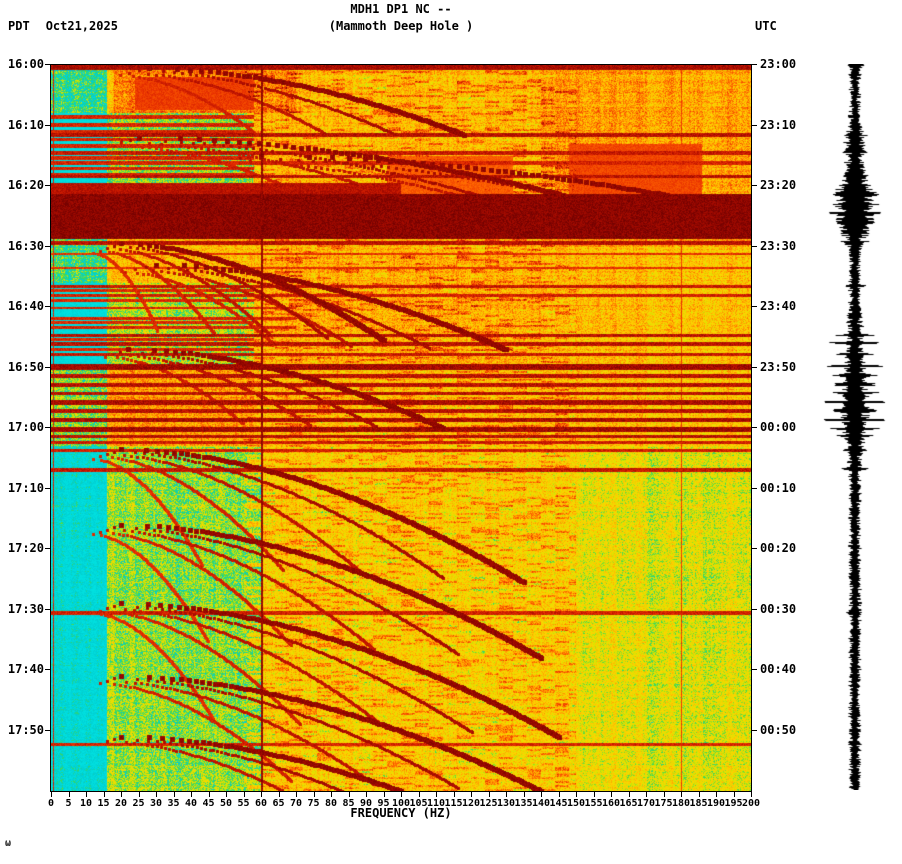 The height and width of the screenshot is (864, 902). Describe the element at coordinates (25, 185) in the screenshot. I see `left-time-label: 16:20` at that location.